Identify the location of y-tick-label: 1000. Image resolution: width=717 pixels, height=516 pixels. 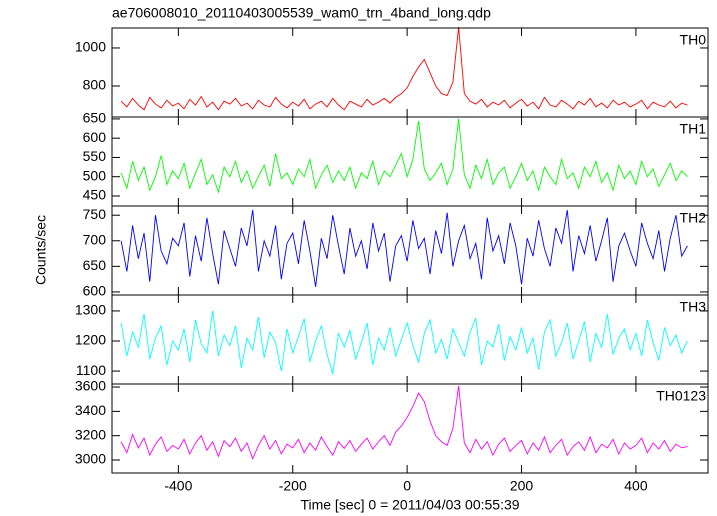
(90, 47).